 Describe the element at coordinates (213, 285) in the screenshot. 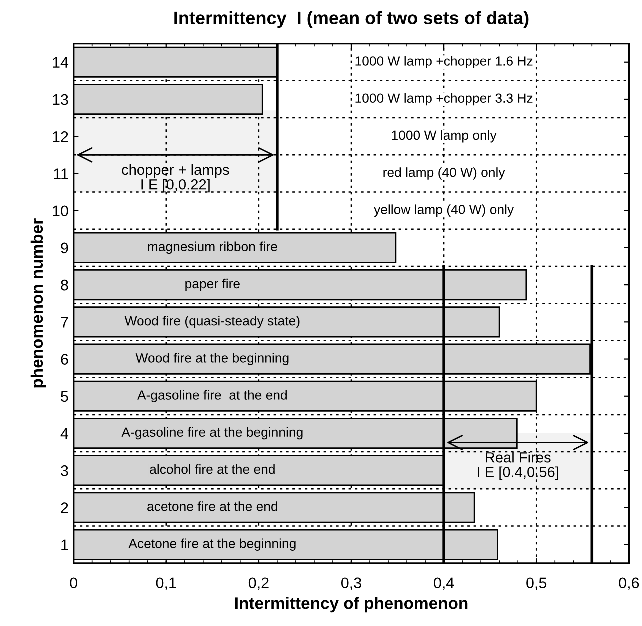

I see `annotation: paper fire` at that location.